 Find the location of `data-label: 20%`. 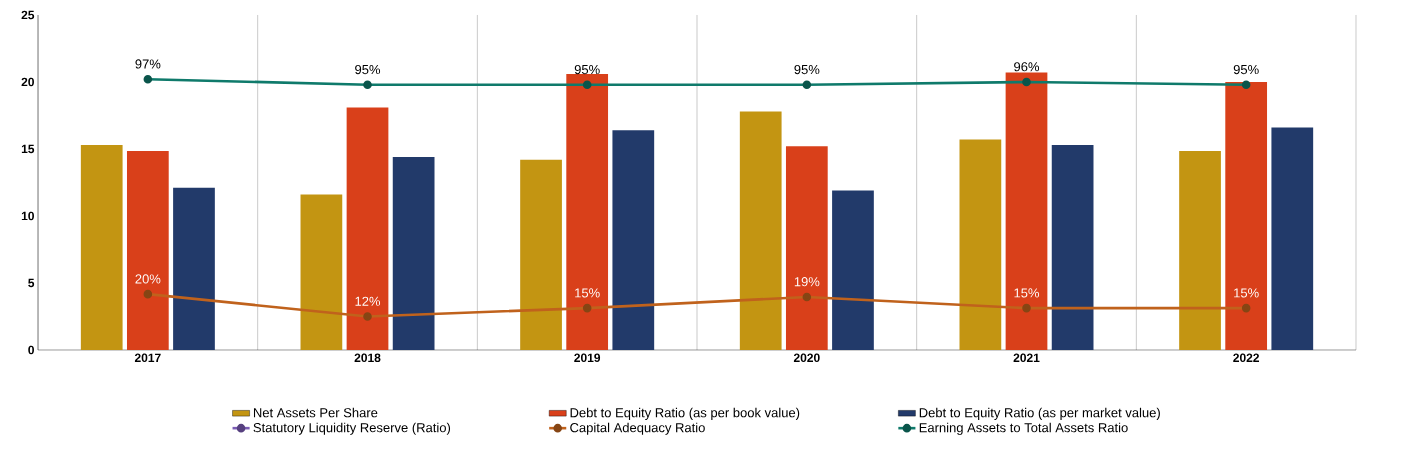

data-label: 20% is located at coordinates (148, 279).